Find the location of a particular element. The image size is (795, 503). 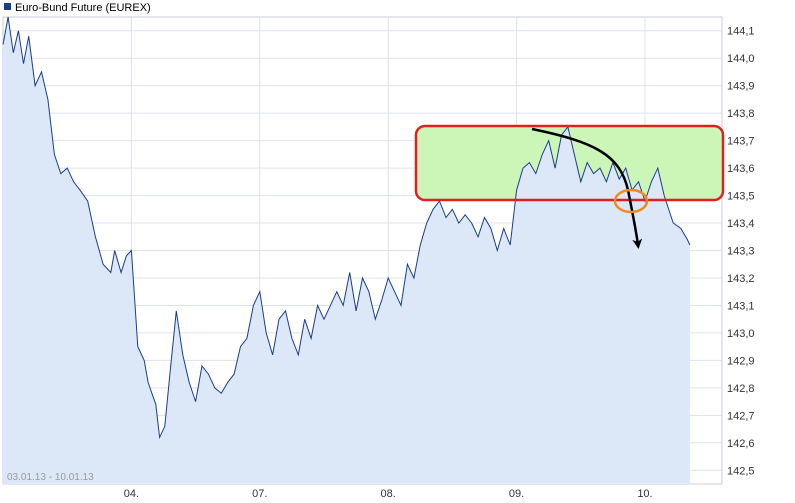

x-tick-label: 07. is located at coordinates (259, 494).